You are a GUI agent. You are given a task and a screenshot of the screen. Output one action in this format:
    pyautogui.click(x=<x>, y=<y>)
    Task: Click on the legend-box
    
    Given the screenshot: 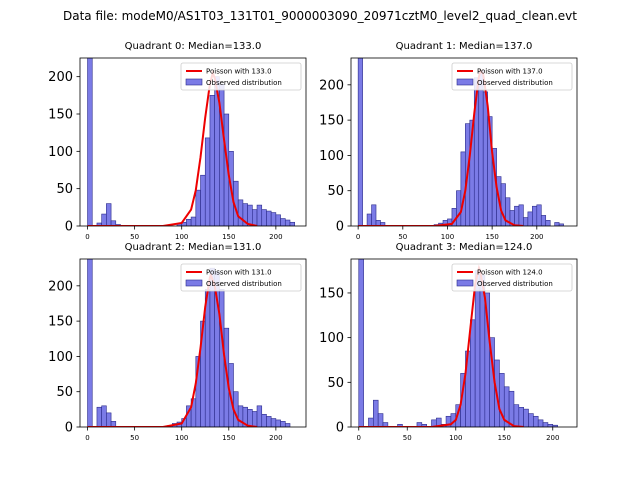 What is the action you would take?
    pyautogui.click(x=241, y=277)
    